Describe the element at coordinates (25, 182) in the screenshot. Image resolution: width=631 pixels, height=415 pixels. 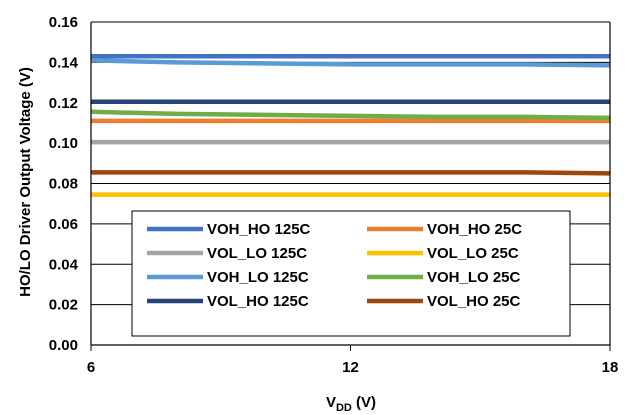
I see `y-axis-title: HO/LO Driver Output Voltage (V)` at that location.